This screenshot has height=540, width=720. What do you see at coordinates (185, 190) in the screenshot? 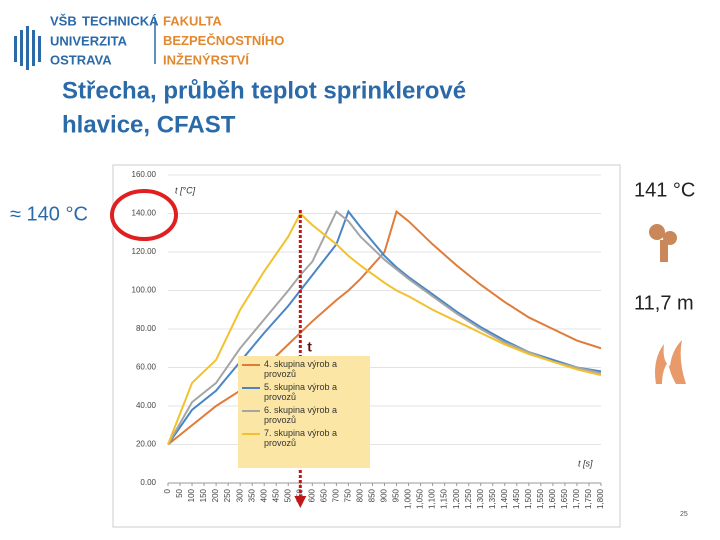
I see `y-axis-label: t [°C]` at bounding box center [185, 190].